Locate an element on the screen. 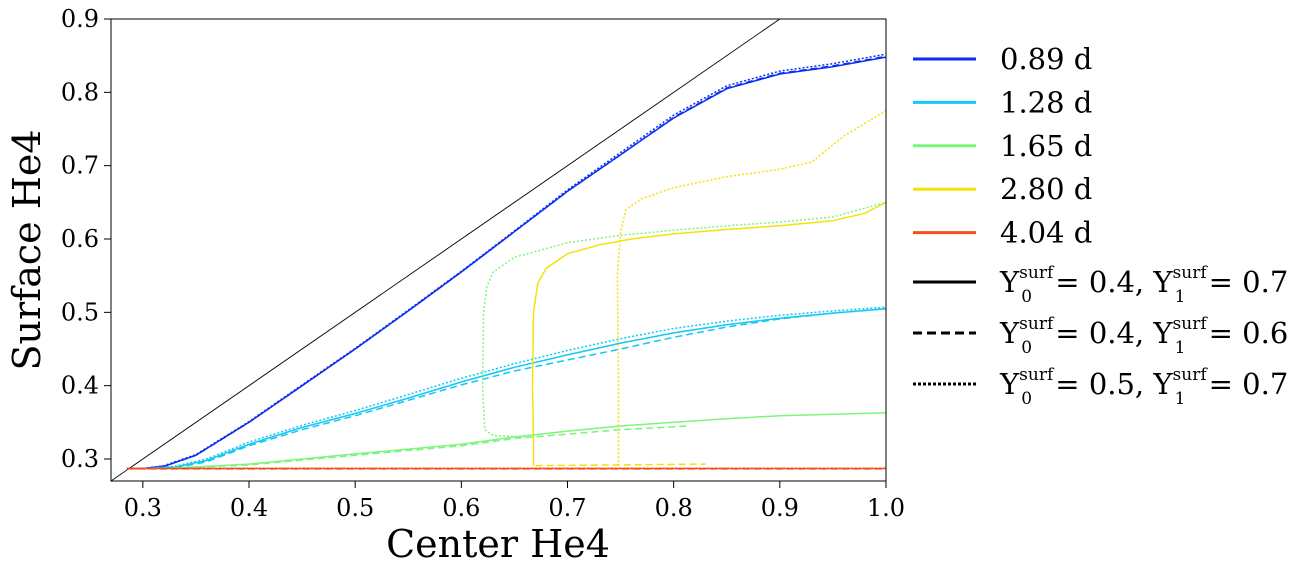 Image resolution: width=1306 pixels, height=575 pixels. y-axis-label: Surface He4 is located at coordinates (27, 249).